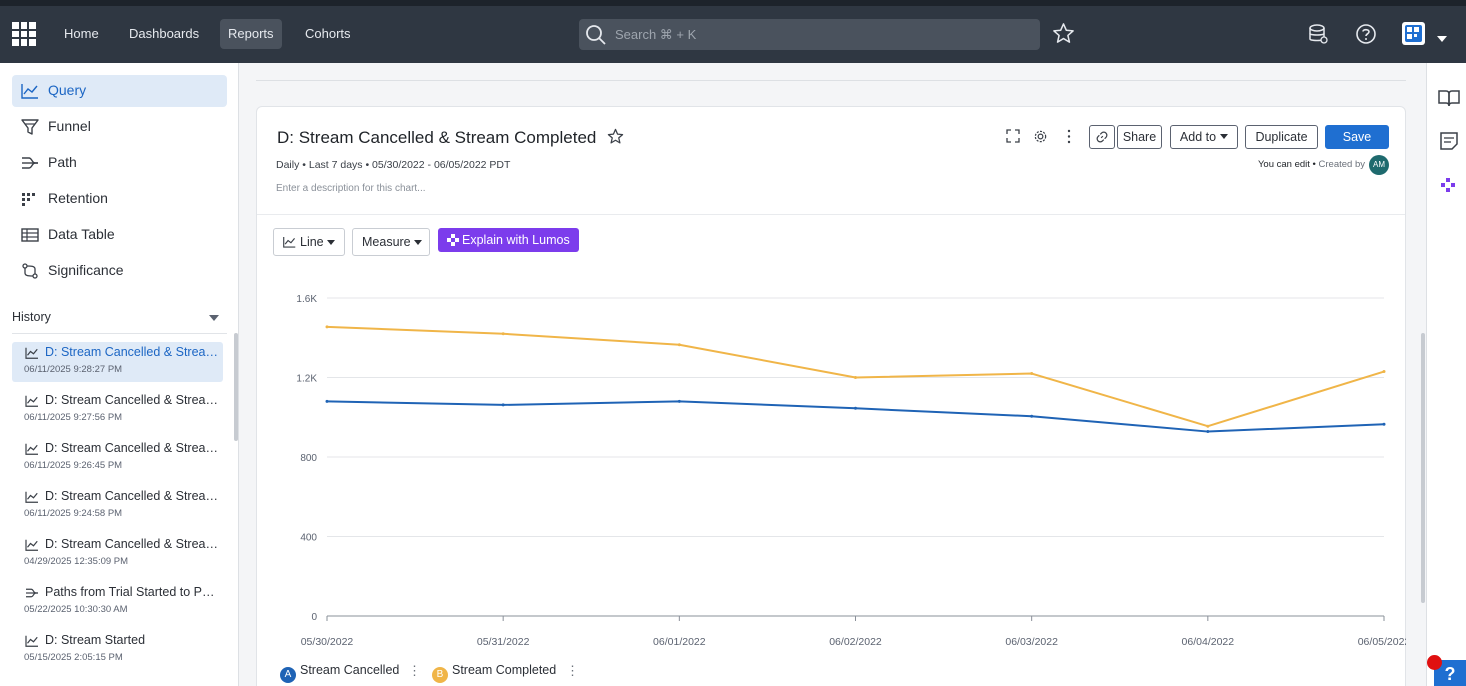 Image resolution: width=1466 pixels, height=686 pixels. Describe the element at coordinates (1208, 642) in the screenshot. I see `x-tick-label: 06/04/2022` at that location.